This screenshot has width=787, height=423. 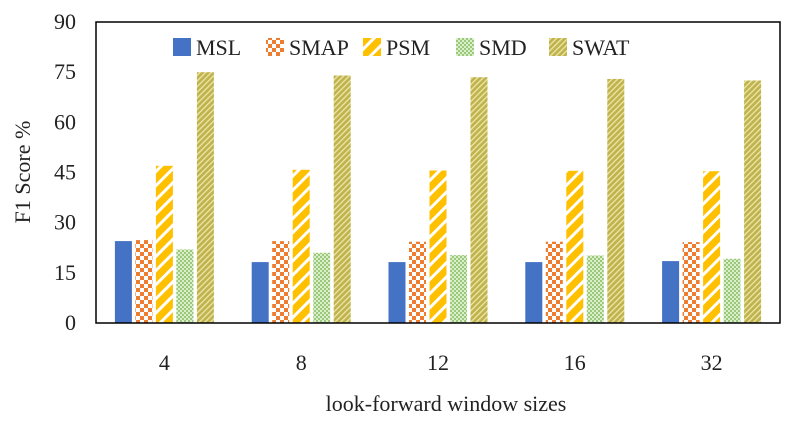 What do you see at coordinates (301, 362) in the screenshot?
I see `x-tick-label: 8` at bounding box center [301, 362].